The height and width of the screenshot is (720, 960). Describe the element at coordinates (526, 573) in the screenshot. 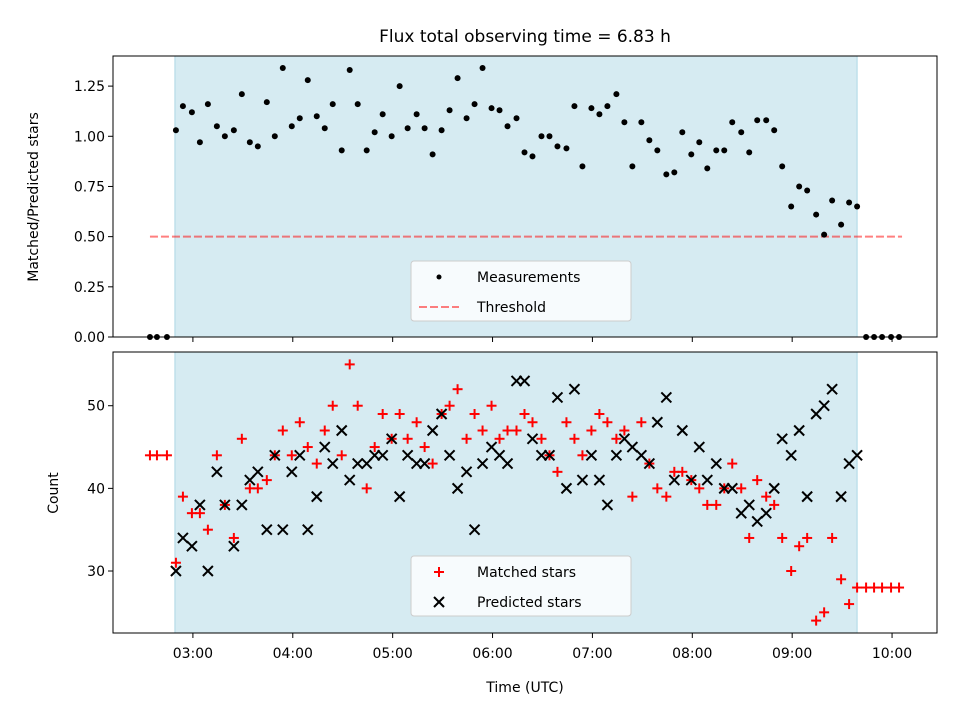

I see `legend-label: Matched stars` at that location.